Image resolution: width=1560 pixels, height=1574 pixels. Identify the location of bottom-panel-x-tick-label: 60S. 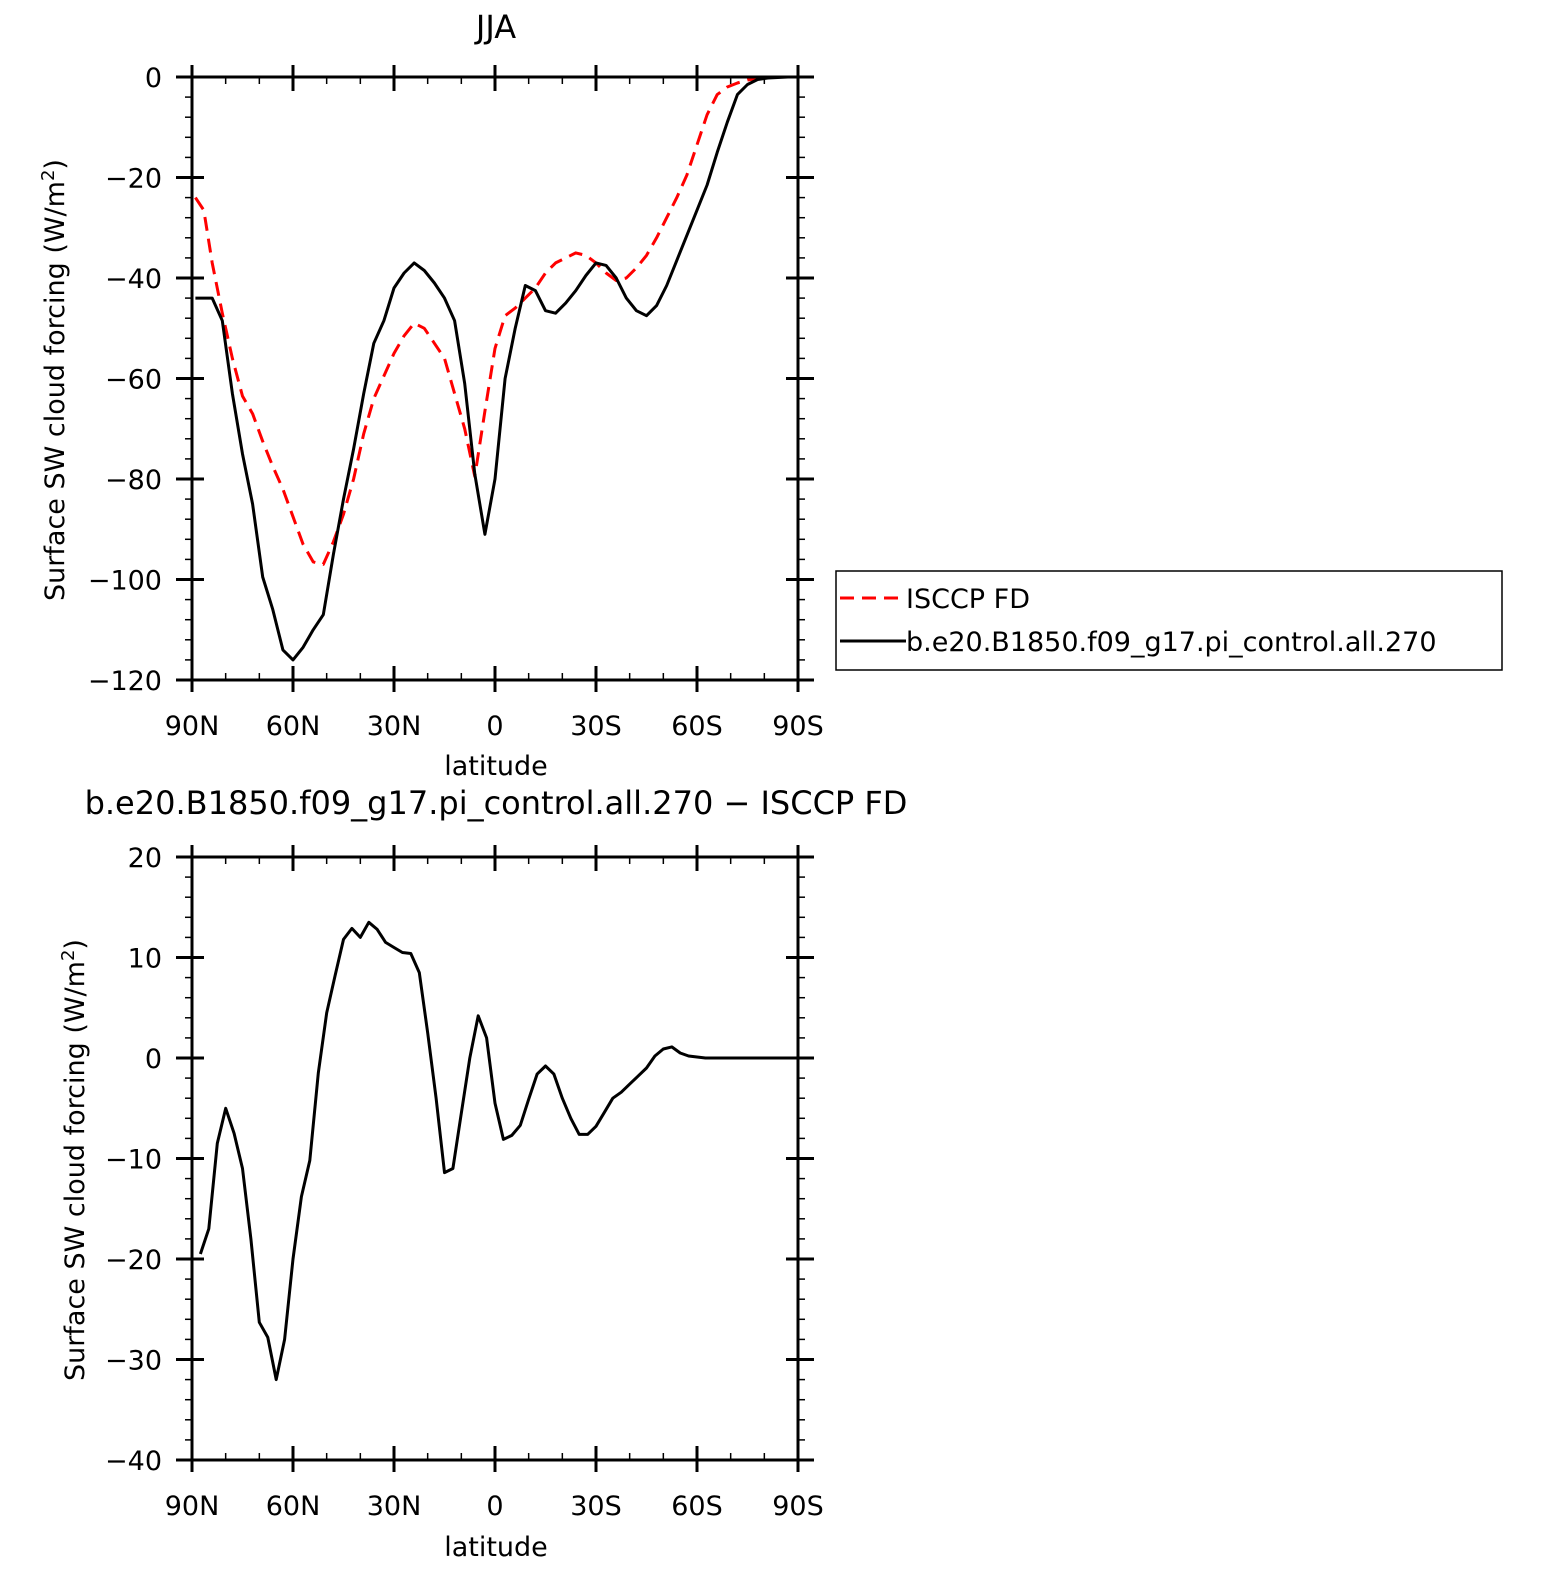
(697, 1506).